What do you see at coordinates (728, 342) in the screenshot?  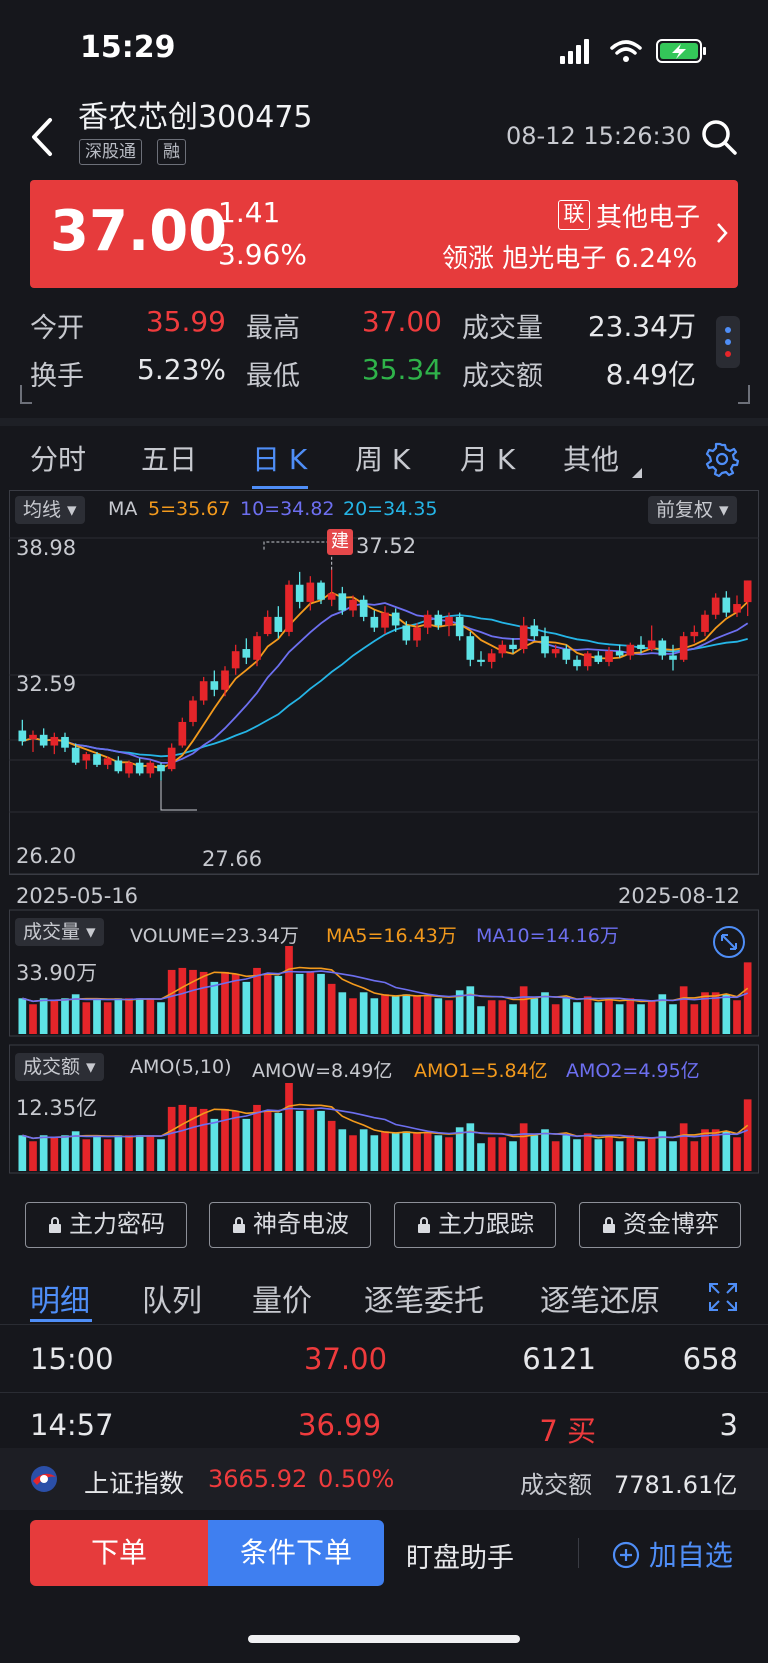 I see `more-stats-button` at bounding box center [728, 342].